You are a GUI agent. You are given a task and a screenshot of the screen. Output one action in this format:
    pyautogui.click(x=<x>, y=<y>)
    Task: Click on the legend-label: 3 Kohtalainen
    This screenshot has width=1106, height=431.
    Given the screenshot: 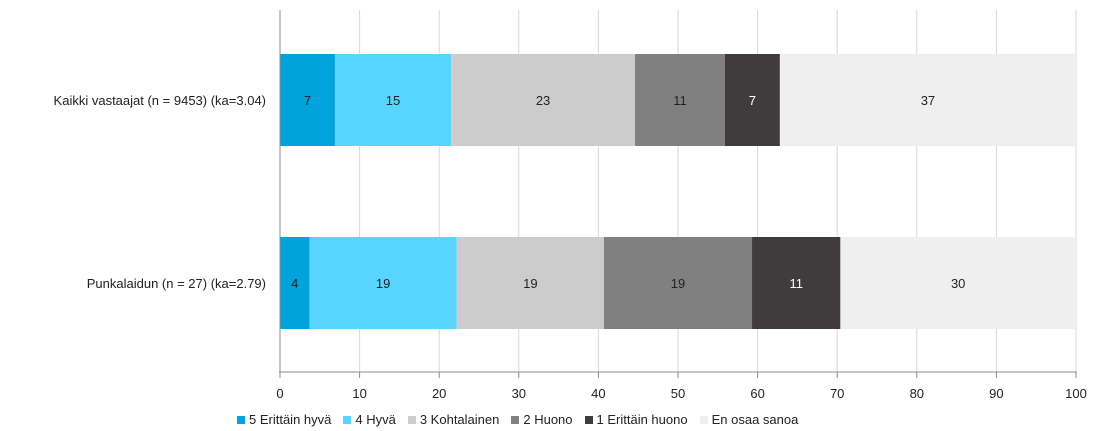 What is the action you would take?
    pyautogui.click(x=459, y=419)
    